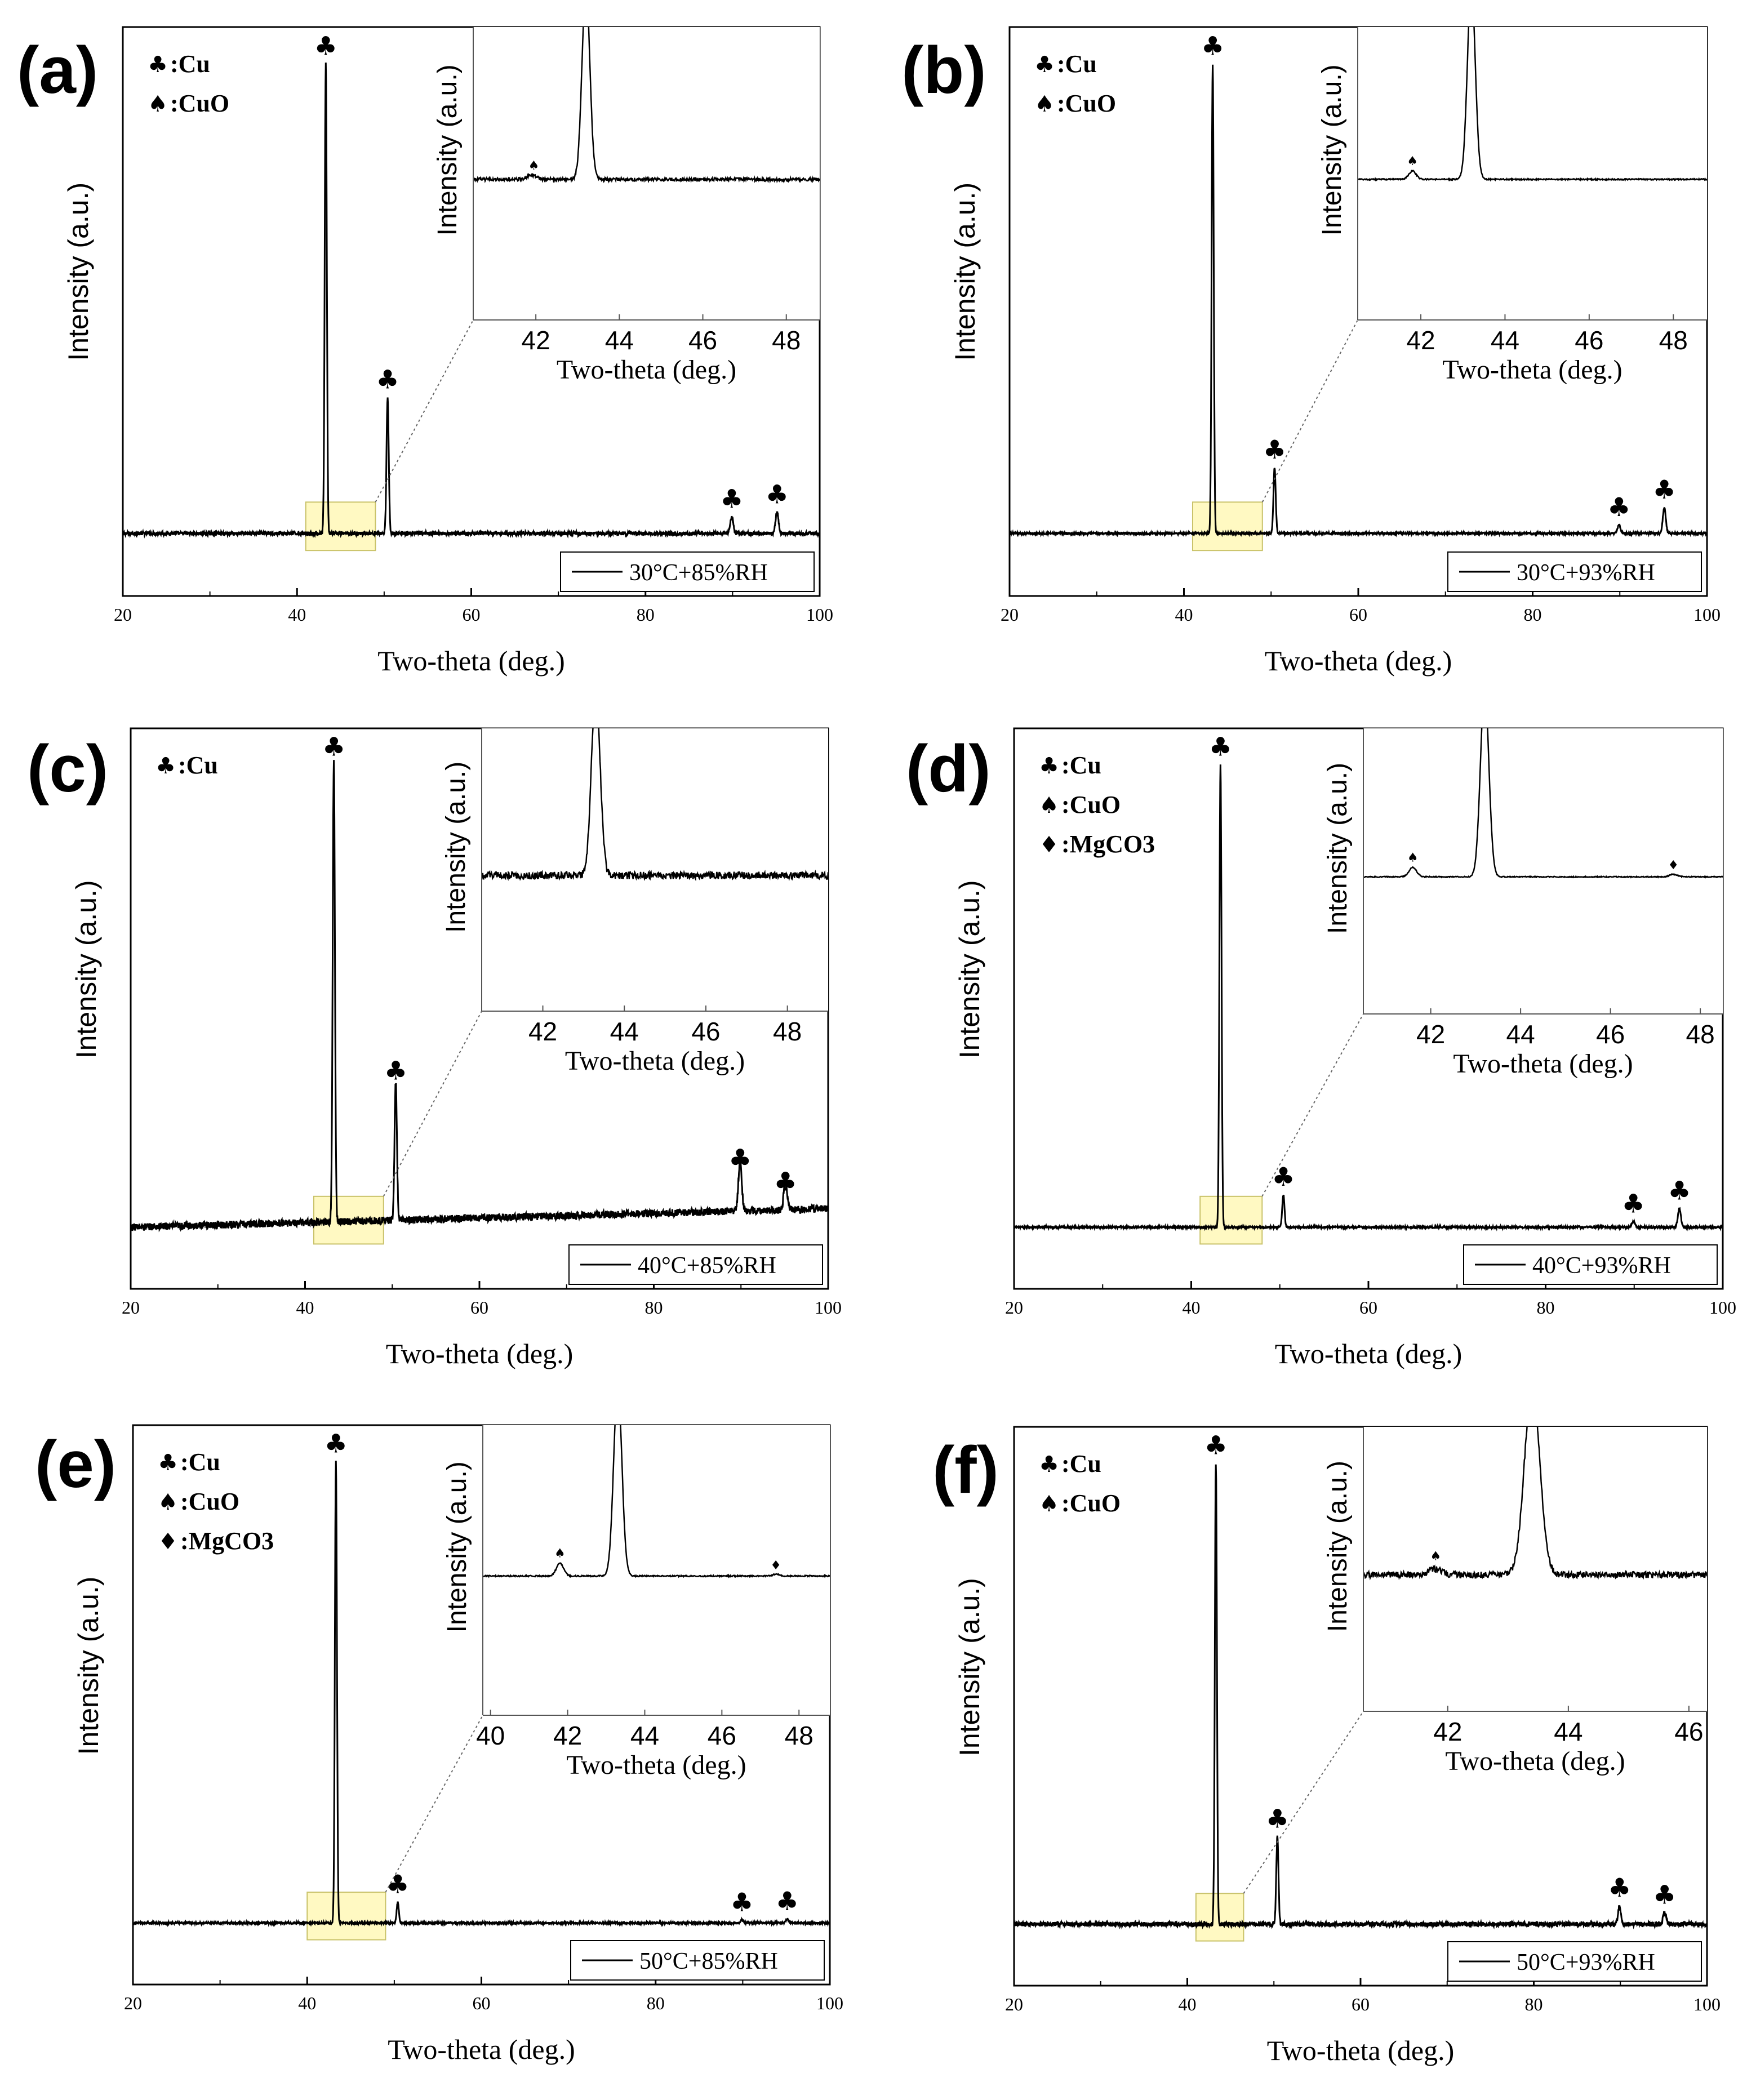 This screenshot has height=2100, width=1747. Describe the element at coordinates (708, 1961) in the screenshot. I see `legend-label: 50°C+85%RH` at that location.